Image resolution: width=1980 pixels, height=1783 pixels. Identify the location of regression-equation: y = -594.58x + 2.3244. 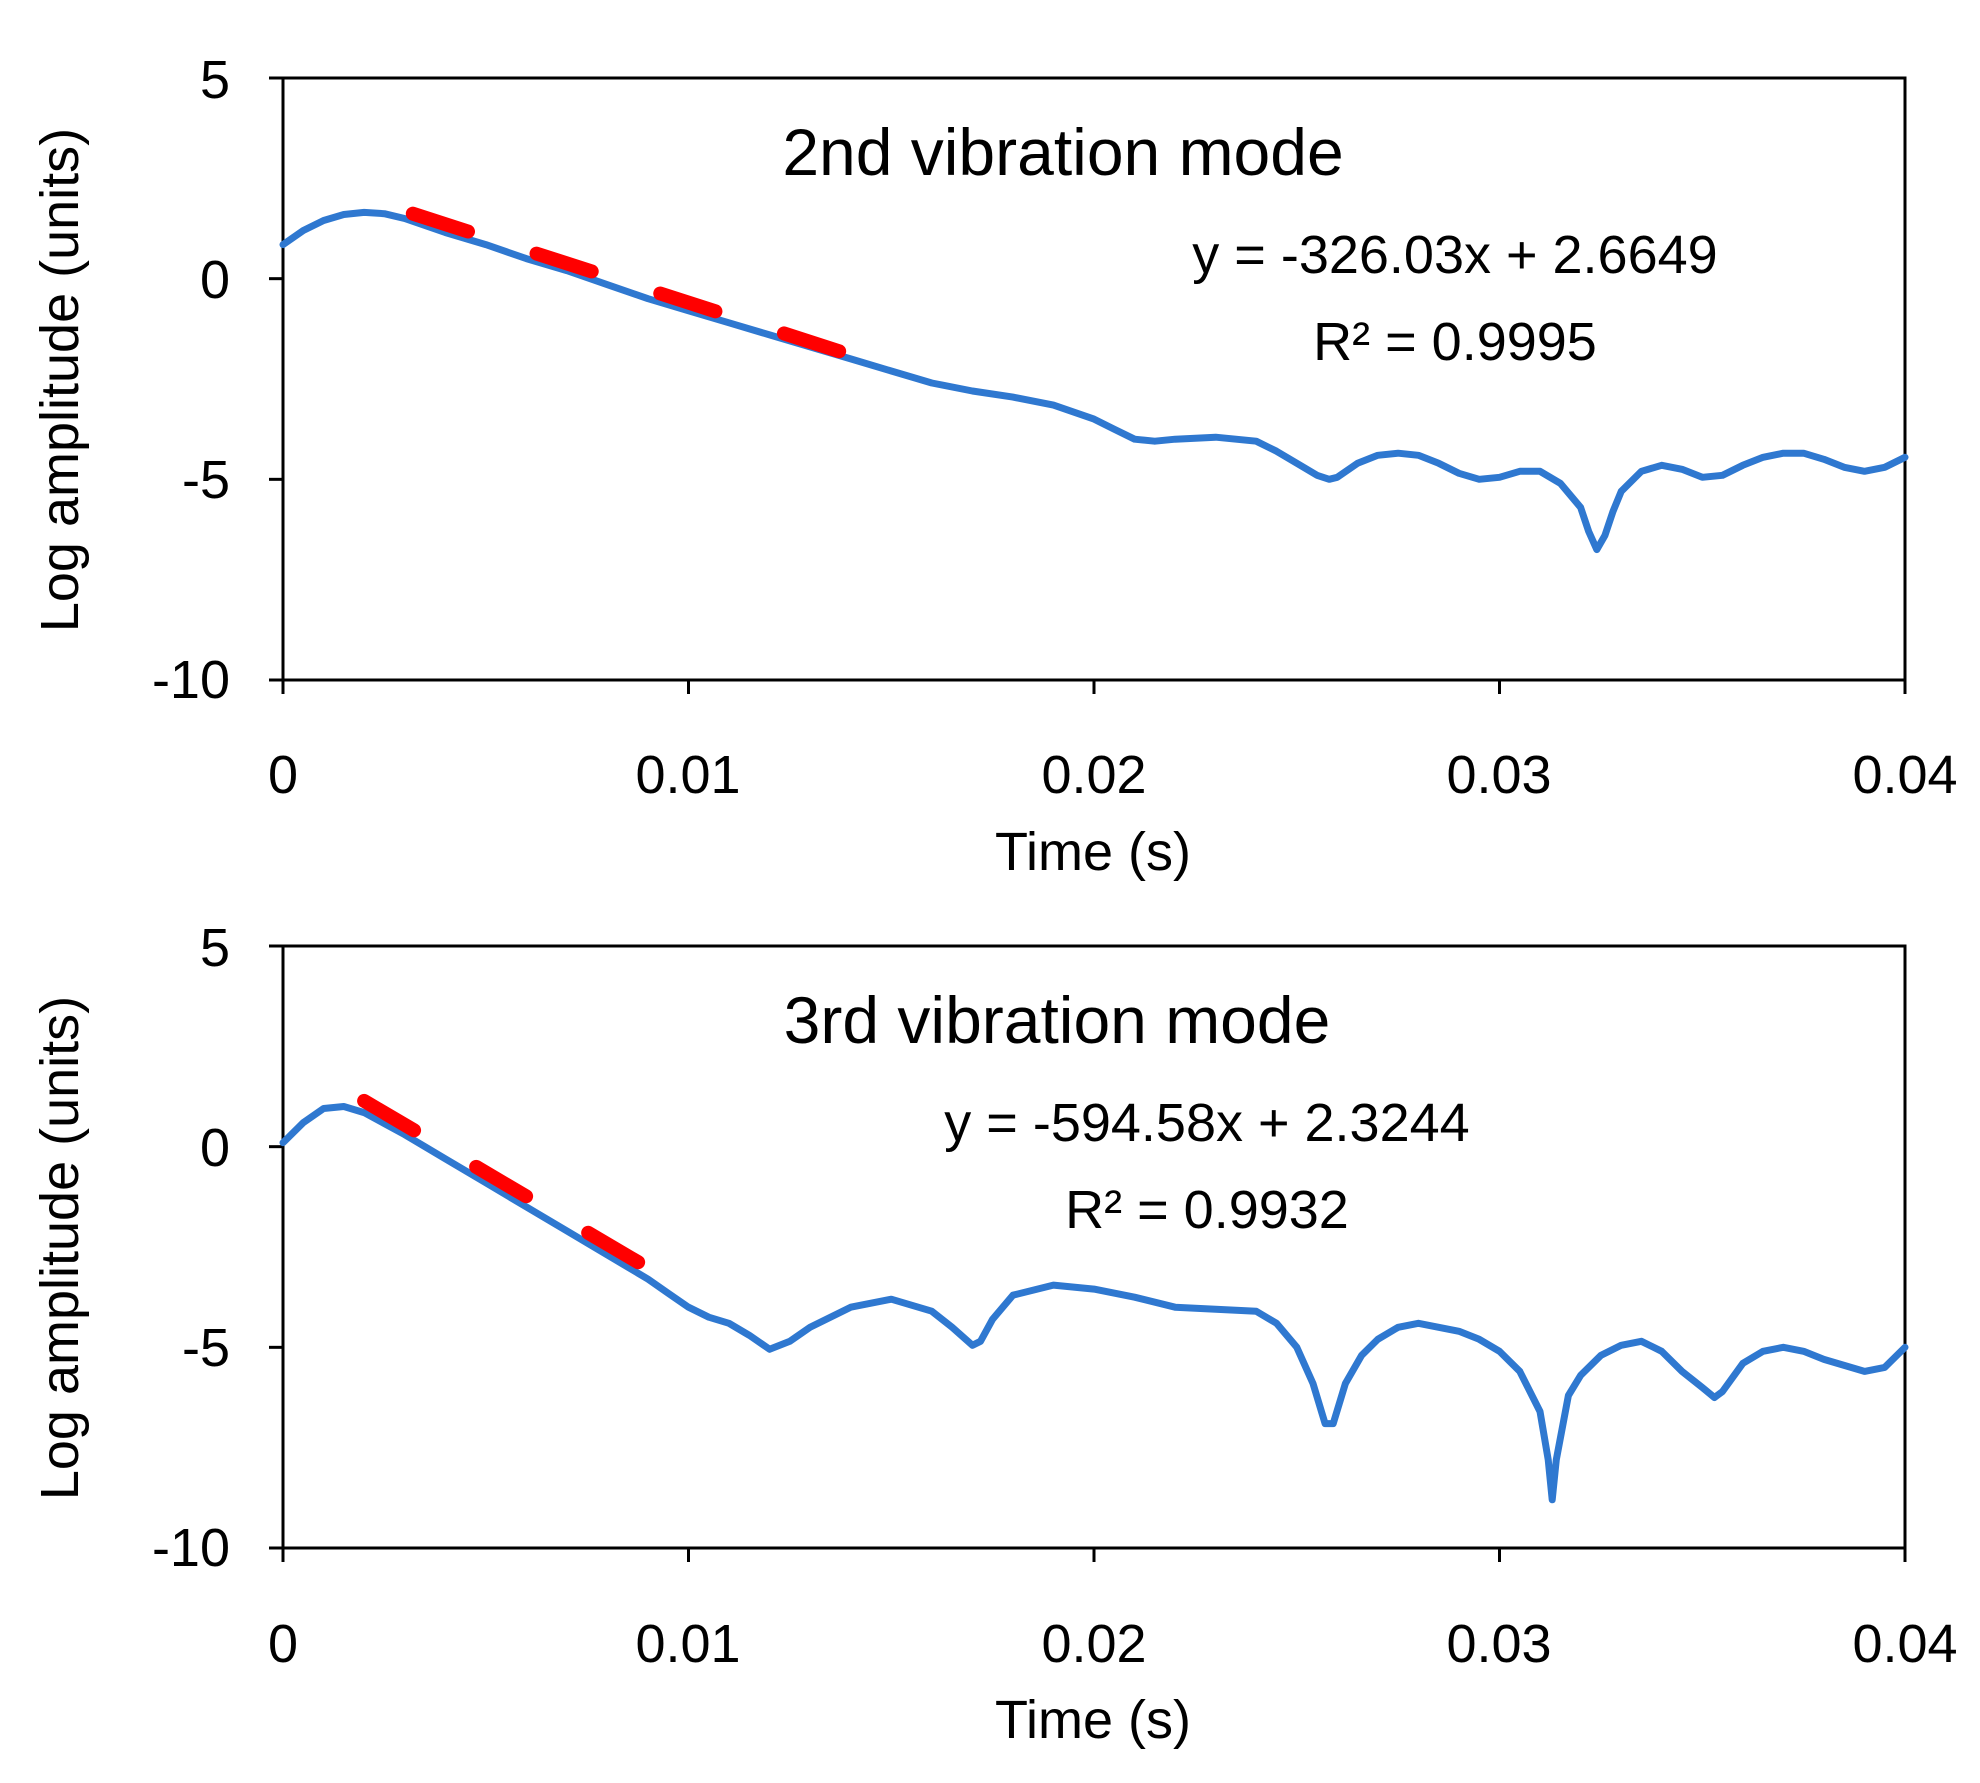
(1206, 1123).